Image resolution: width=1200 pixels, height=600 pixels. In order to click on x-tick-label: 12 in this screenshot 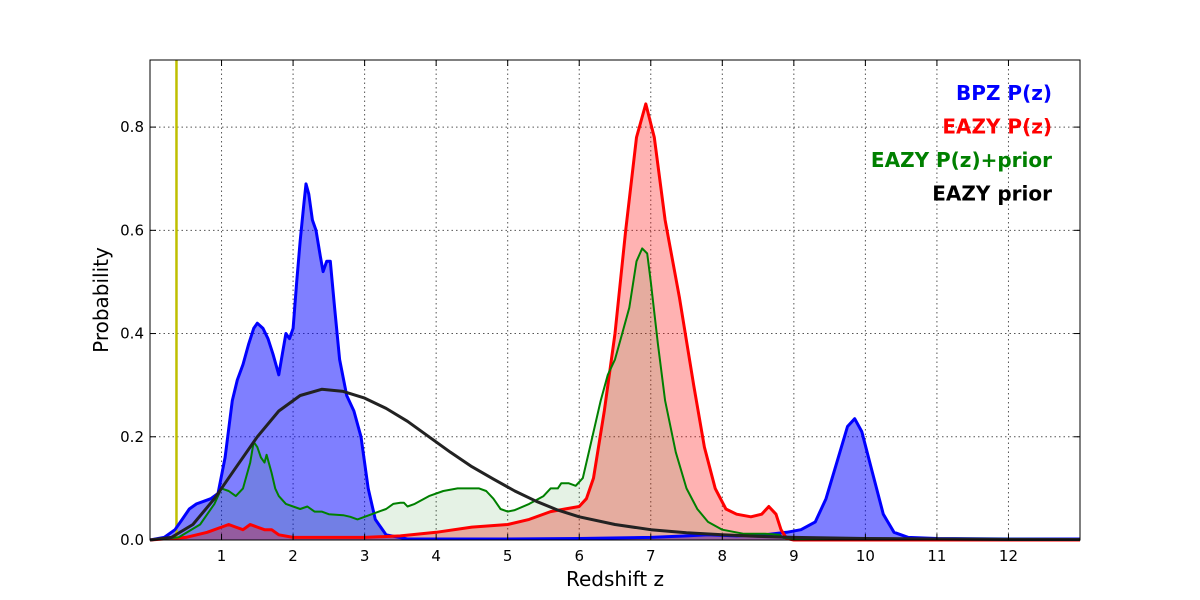, I will do `click(1008, 556)`.